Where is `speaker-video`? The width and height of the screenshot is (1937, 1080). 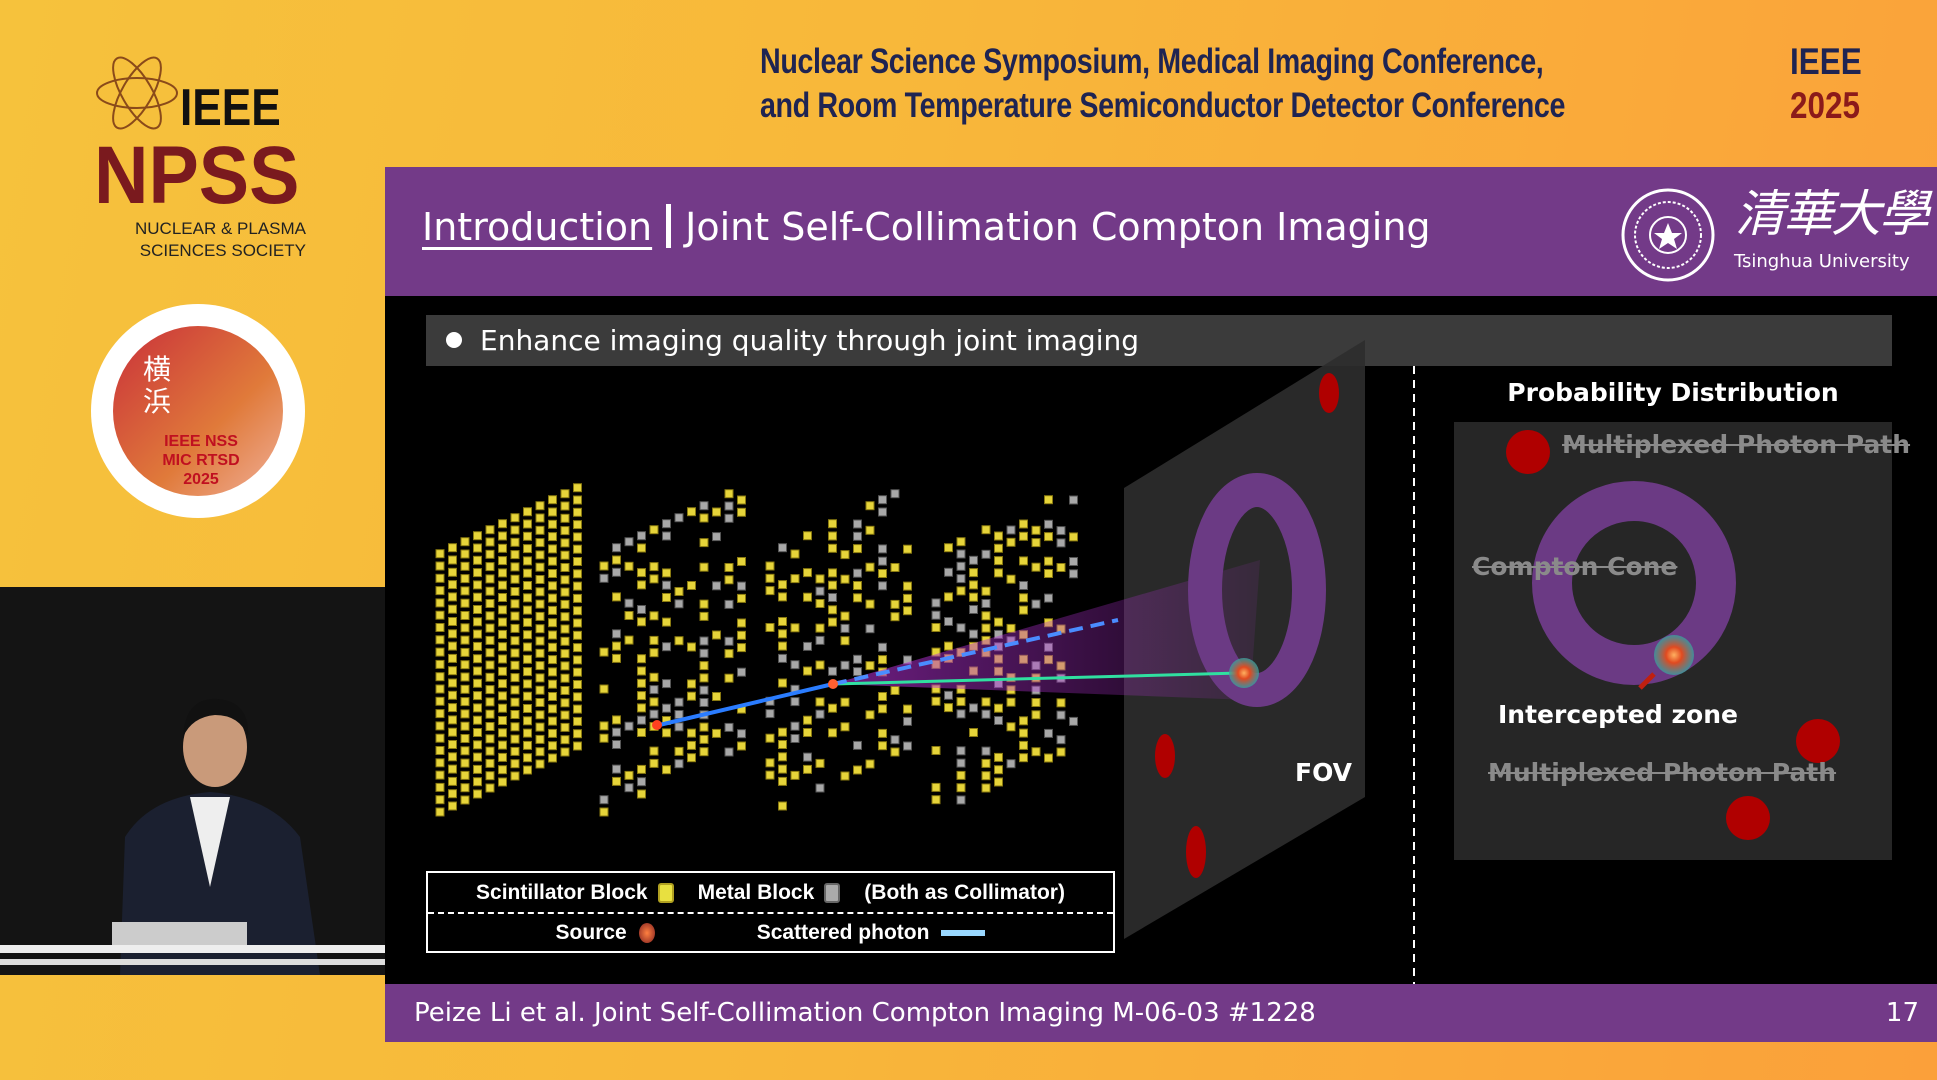 speaker-video is located at coordinates (192, 781).